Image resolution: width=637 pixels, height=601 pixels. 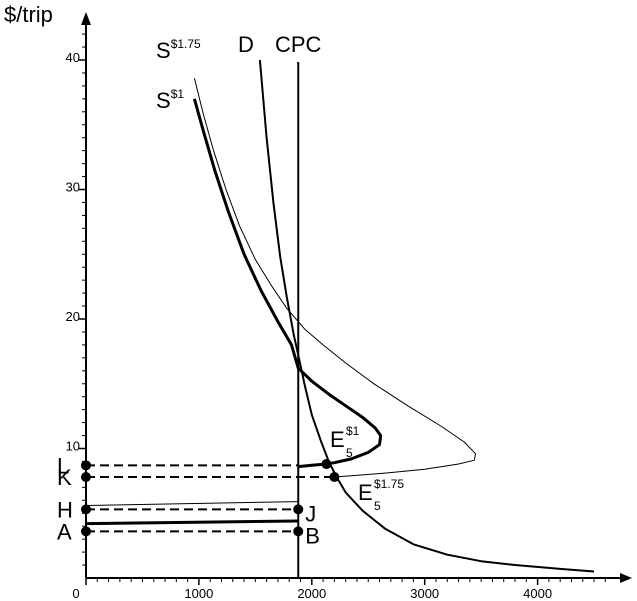 I want to click on x-tick-label: 4000, so click(x=537, y=593).